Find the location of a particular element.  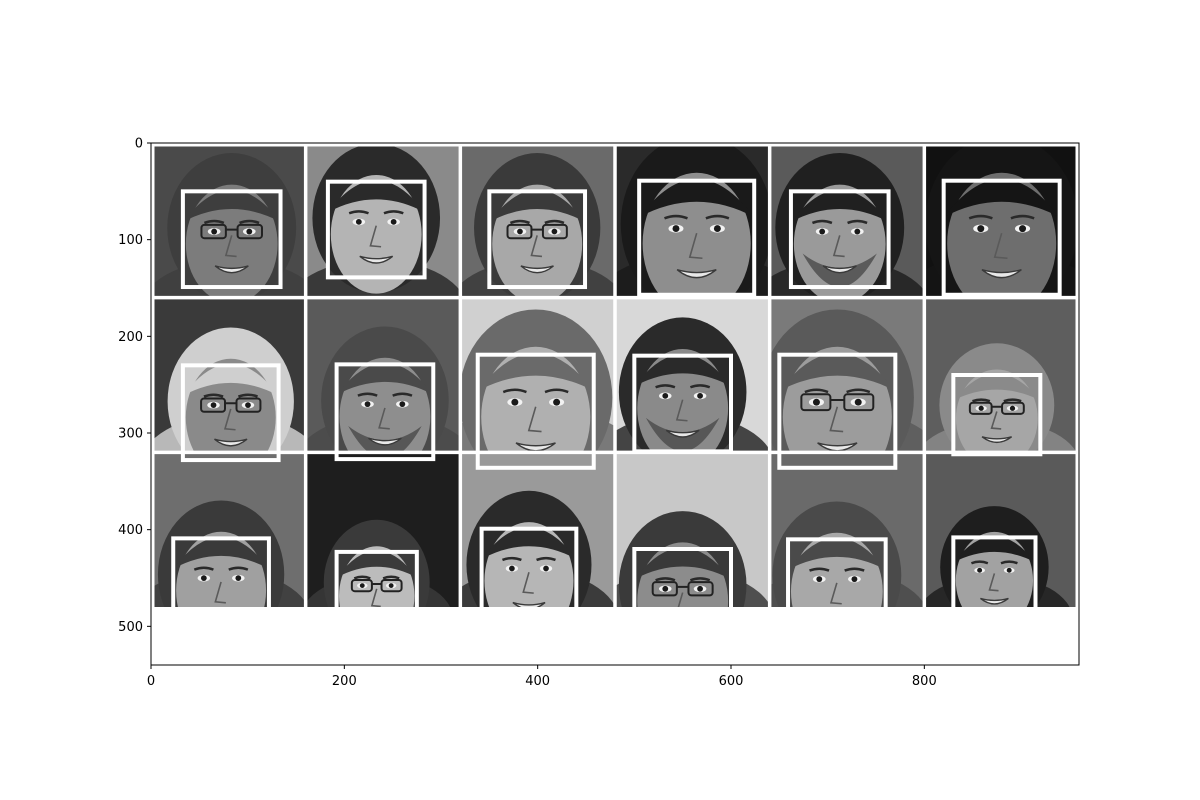

y-tick-label: 400 is located at coordinates (130, 530).